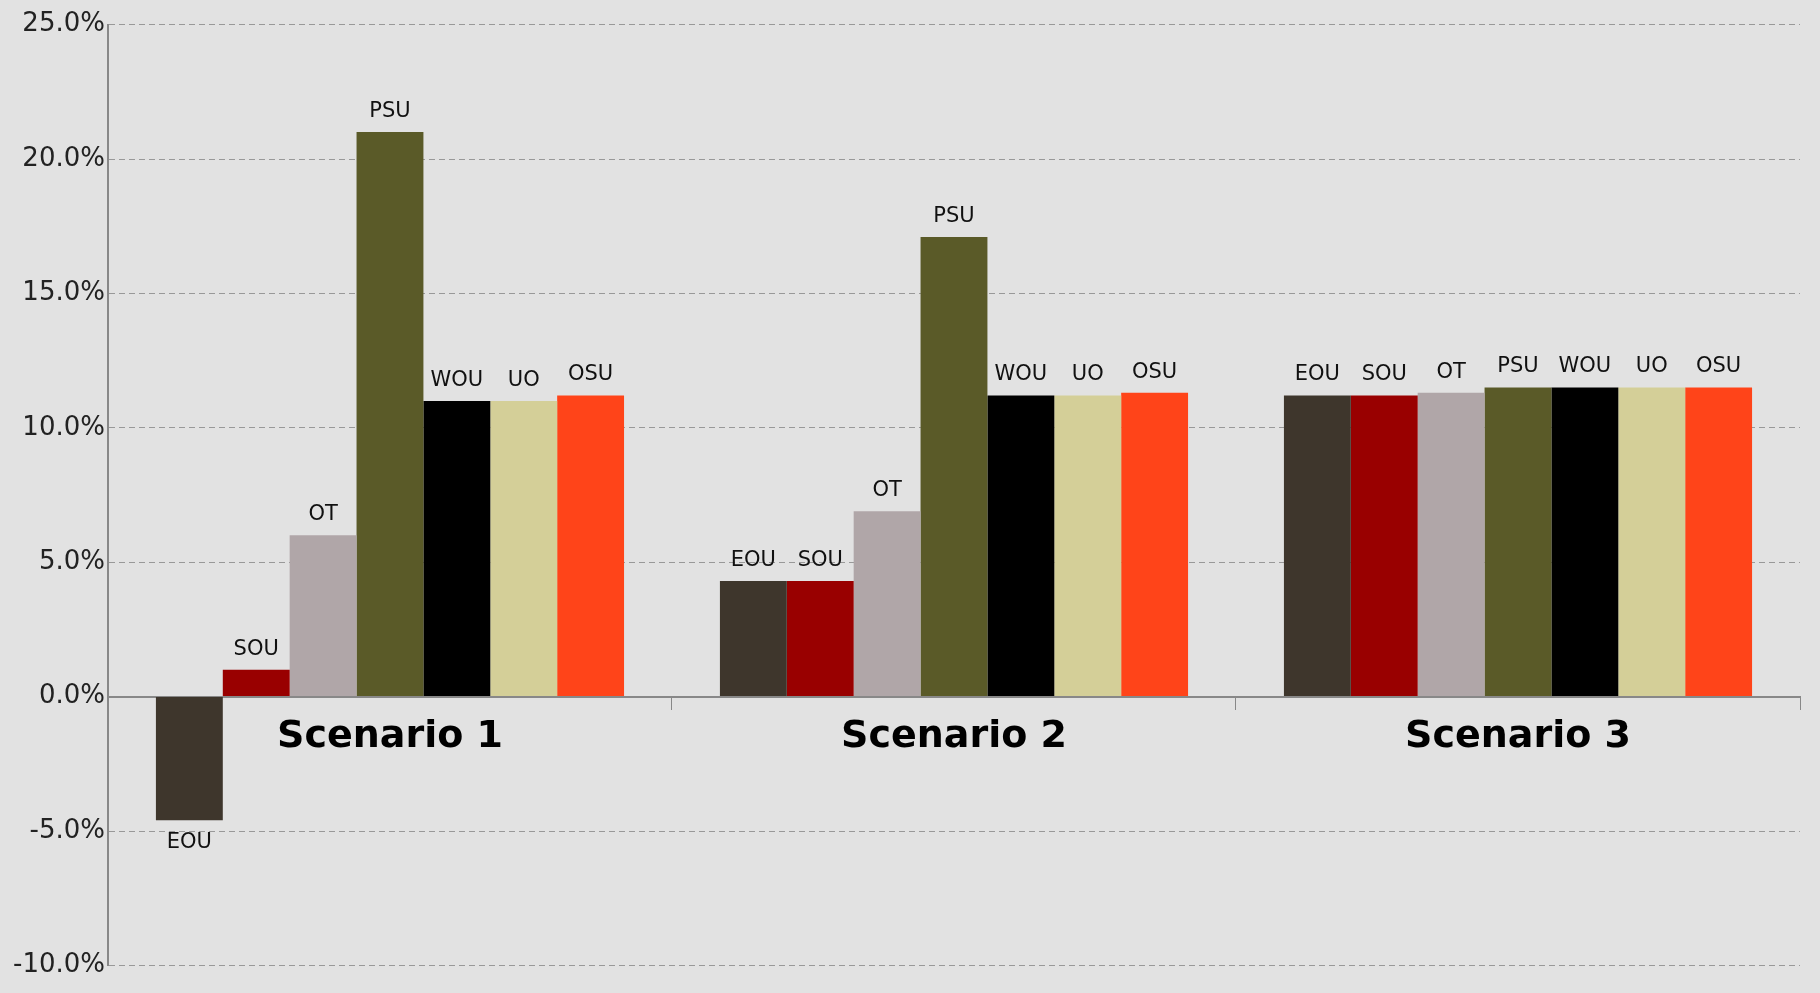  I want to click on series-label: OSU, so click(590, 373).